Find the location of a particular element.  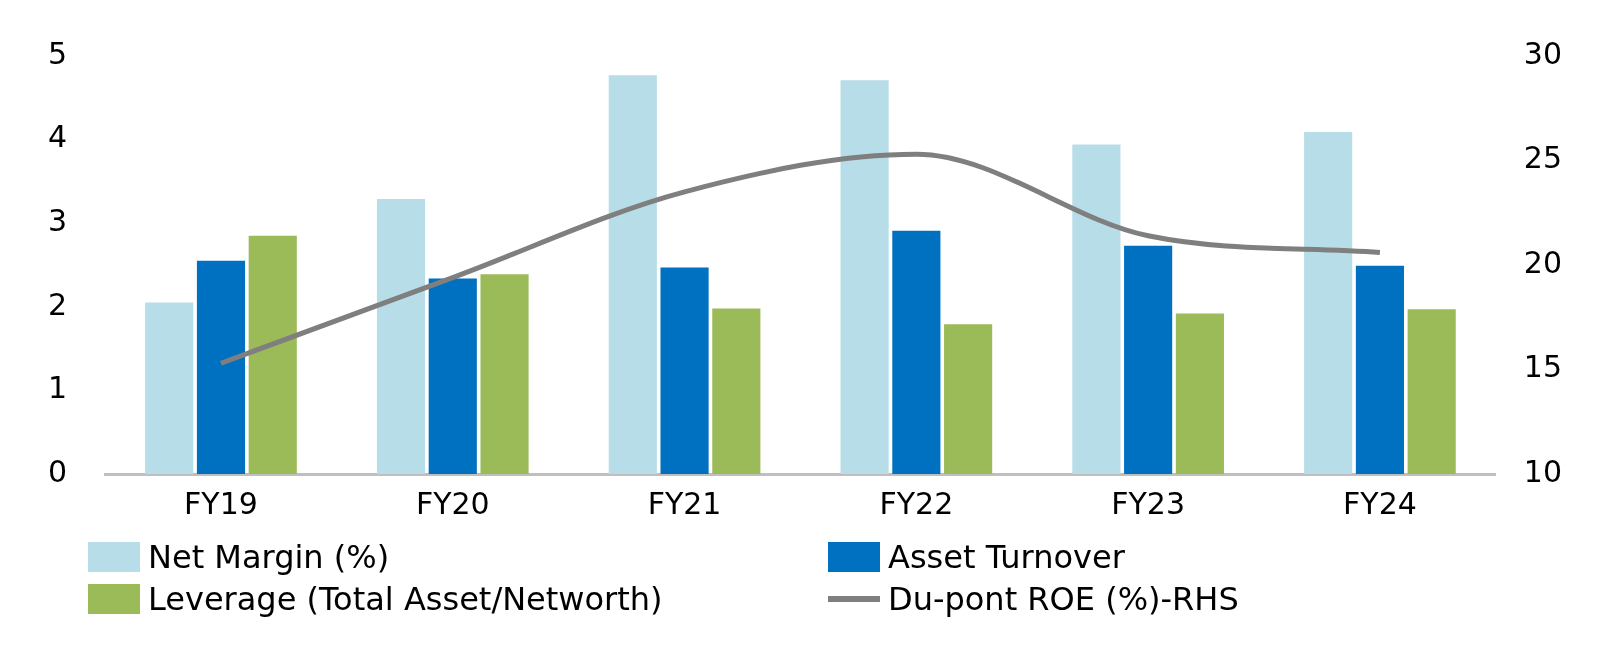

x-tick-label: FY21 is located at coordinates (684, 503).